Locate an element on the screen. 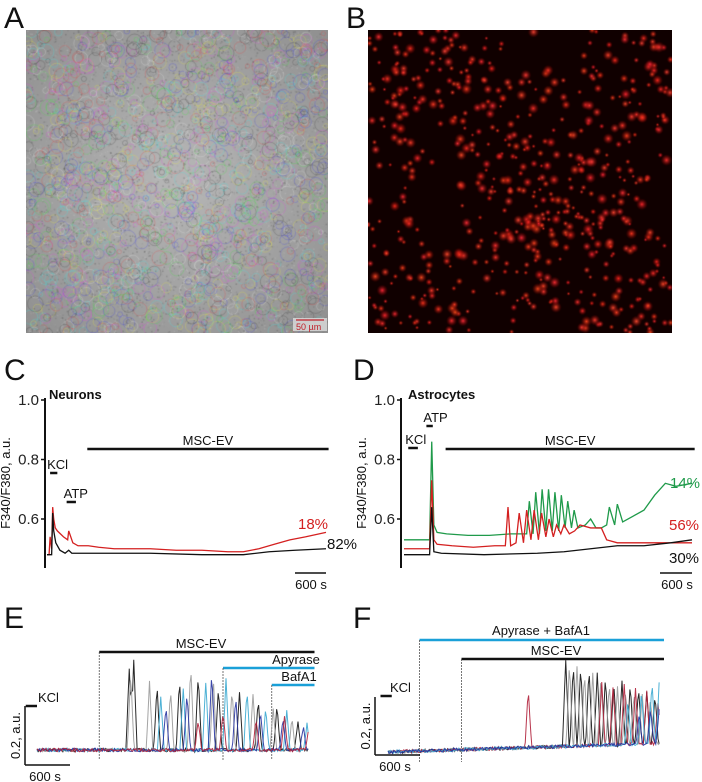 This screenshot has width=702, height=782. panel-label-a: A is located at coordinates (14, 18).